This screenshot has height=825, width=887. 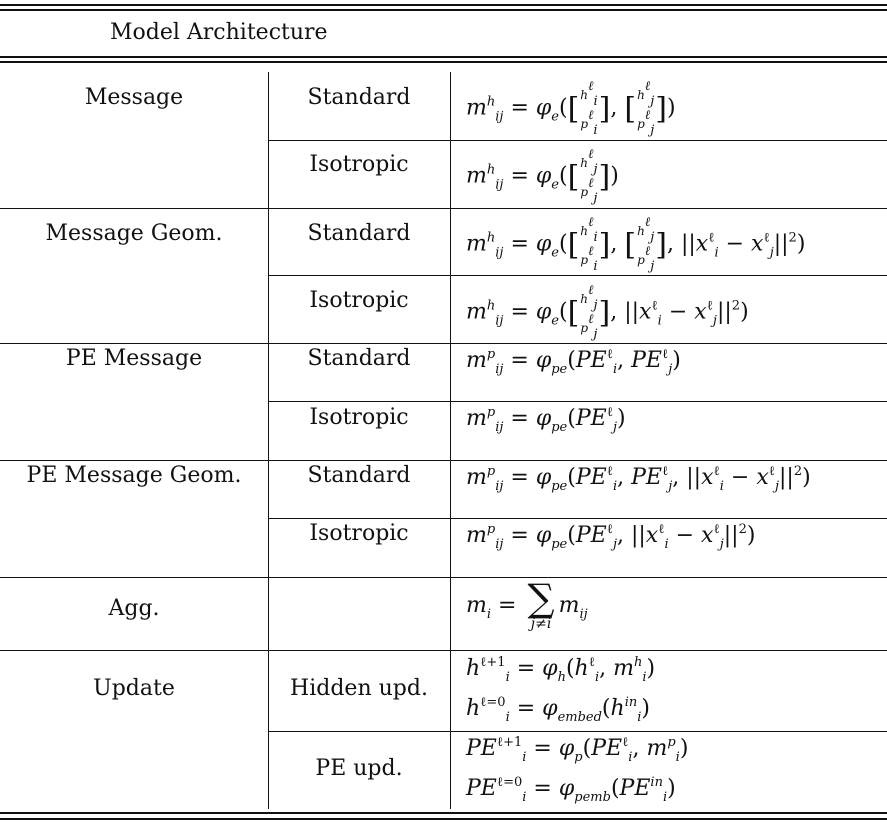 I want to click on category-update: Update, so click(x=134, y=688).